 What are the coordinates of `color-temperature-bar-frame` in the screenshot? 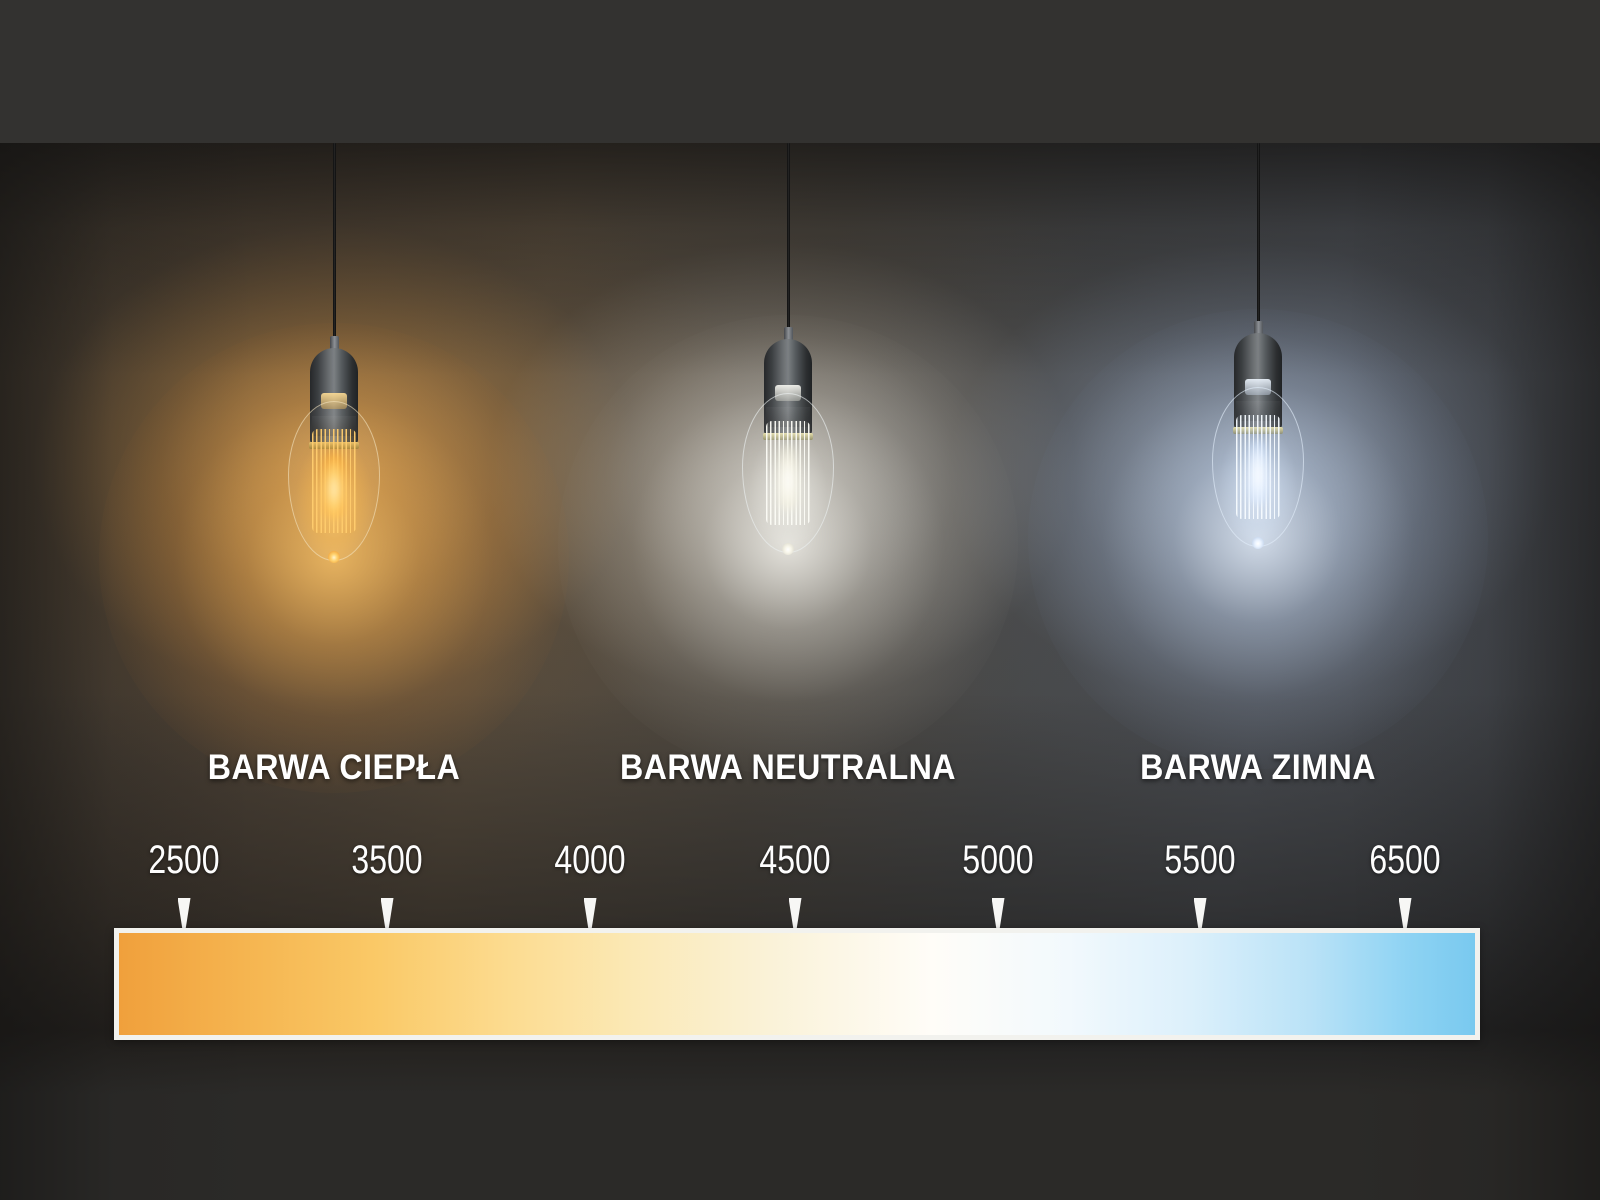 It's located at (797, 984).